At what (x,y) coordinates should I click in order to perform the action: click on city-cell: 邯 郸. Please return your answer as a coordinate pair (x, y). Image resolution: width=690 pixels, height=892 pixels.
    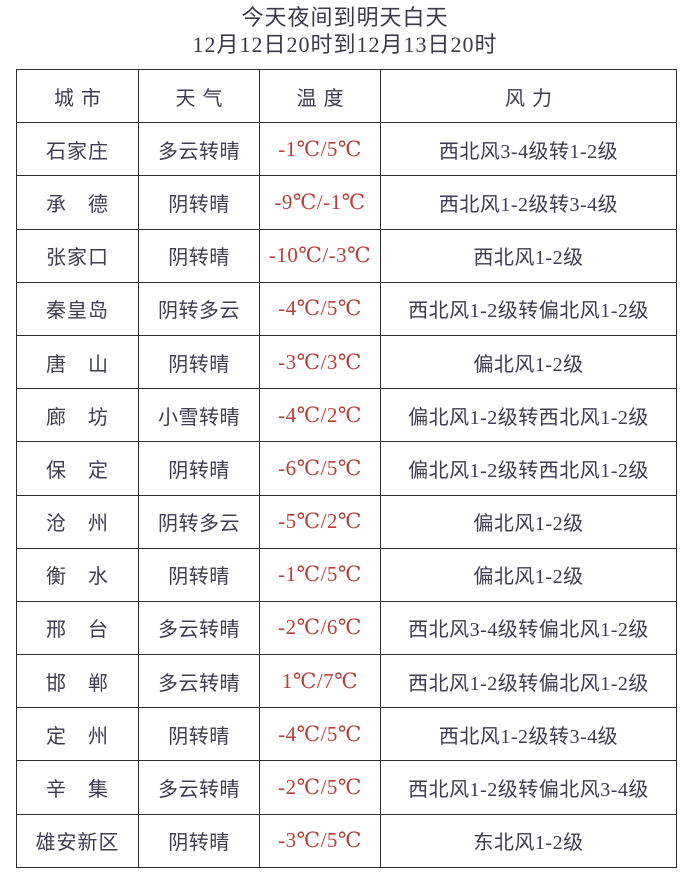
    Looking at the image, I should click on (77, 681).